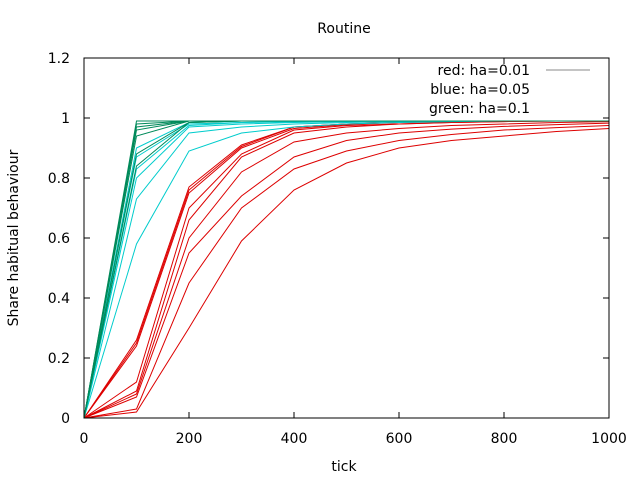 The image size is (640, 480). I want to click on y-tick-label: 0.8, so click(59, 179).